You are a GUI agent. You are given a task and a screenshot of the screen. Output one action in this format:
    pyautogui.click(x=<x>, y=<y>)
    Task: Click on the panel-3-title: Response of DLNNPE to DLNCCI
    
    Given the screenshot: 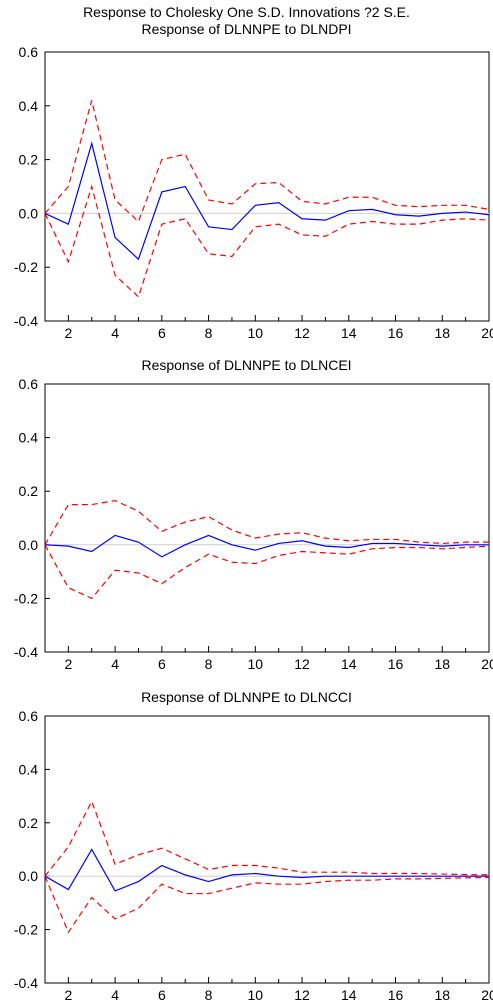 What is the action you would take?
    pyautogui.click(x=246, y=697)
    